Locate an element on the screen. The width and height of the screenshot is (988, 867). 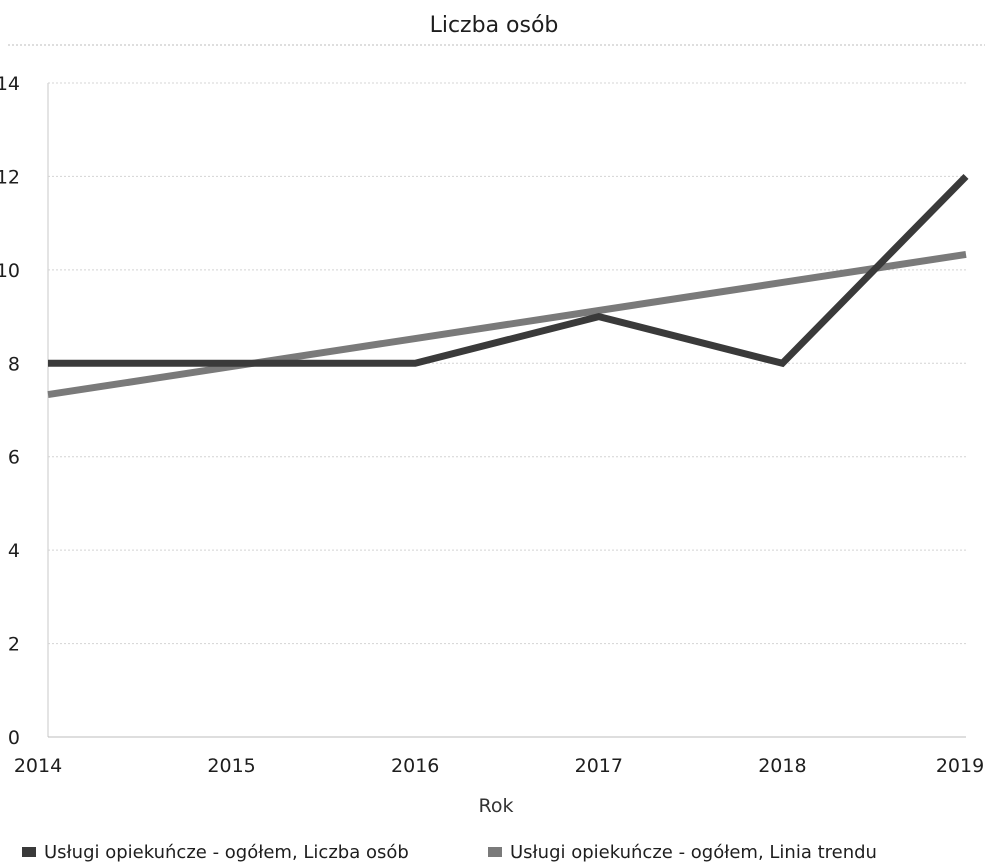
x-tick-label: 2015 is located at coordinates (231, 766).